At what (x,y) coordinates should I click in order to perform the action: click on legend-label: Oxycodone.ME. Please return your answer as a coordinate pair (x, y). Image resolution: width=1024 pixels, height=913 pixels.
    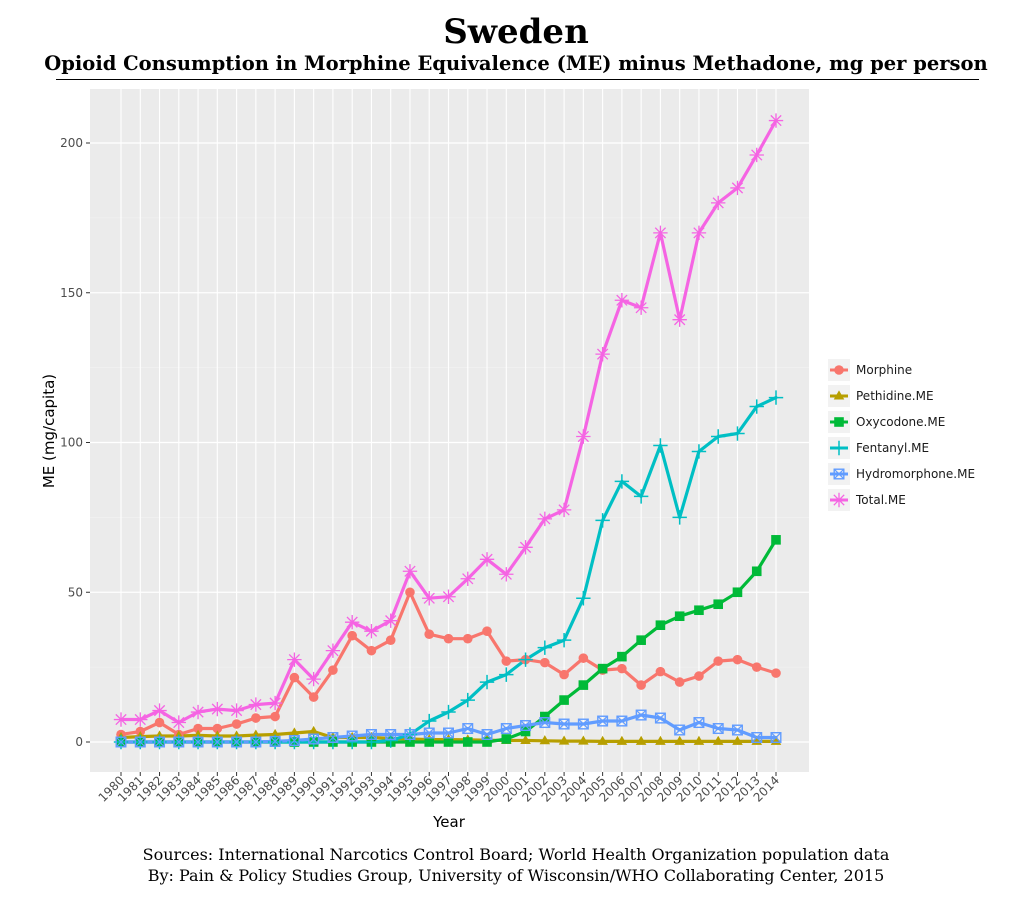
    Looking at the image, I should click on (900, 422).